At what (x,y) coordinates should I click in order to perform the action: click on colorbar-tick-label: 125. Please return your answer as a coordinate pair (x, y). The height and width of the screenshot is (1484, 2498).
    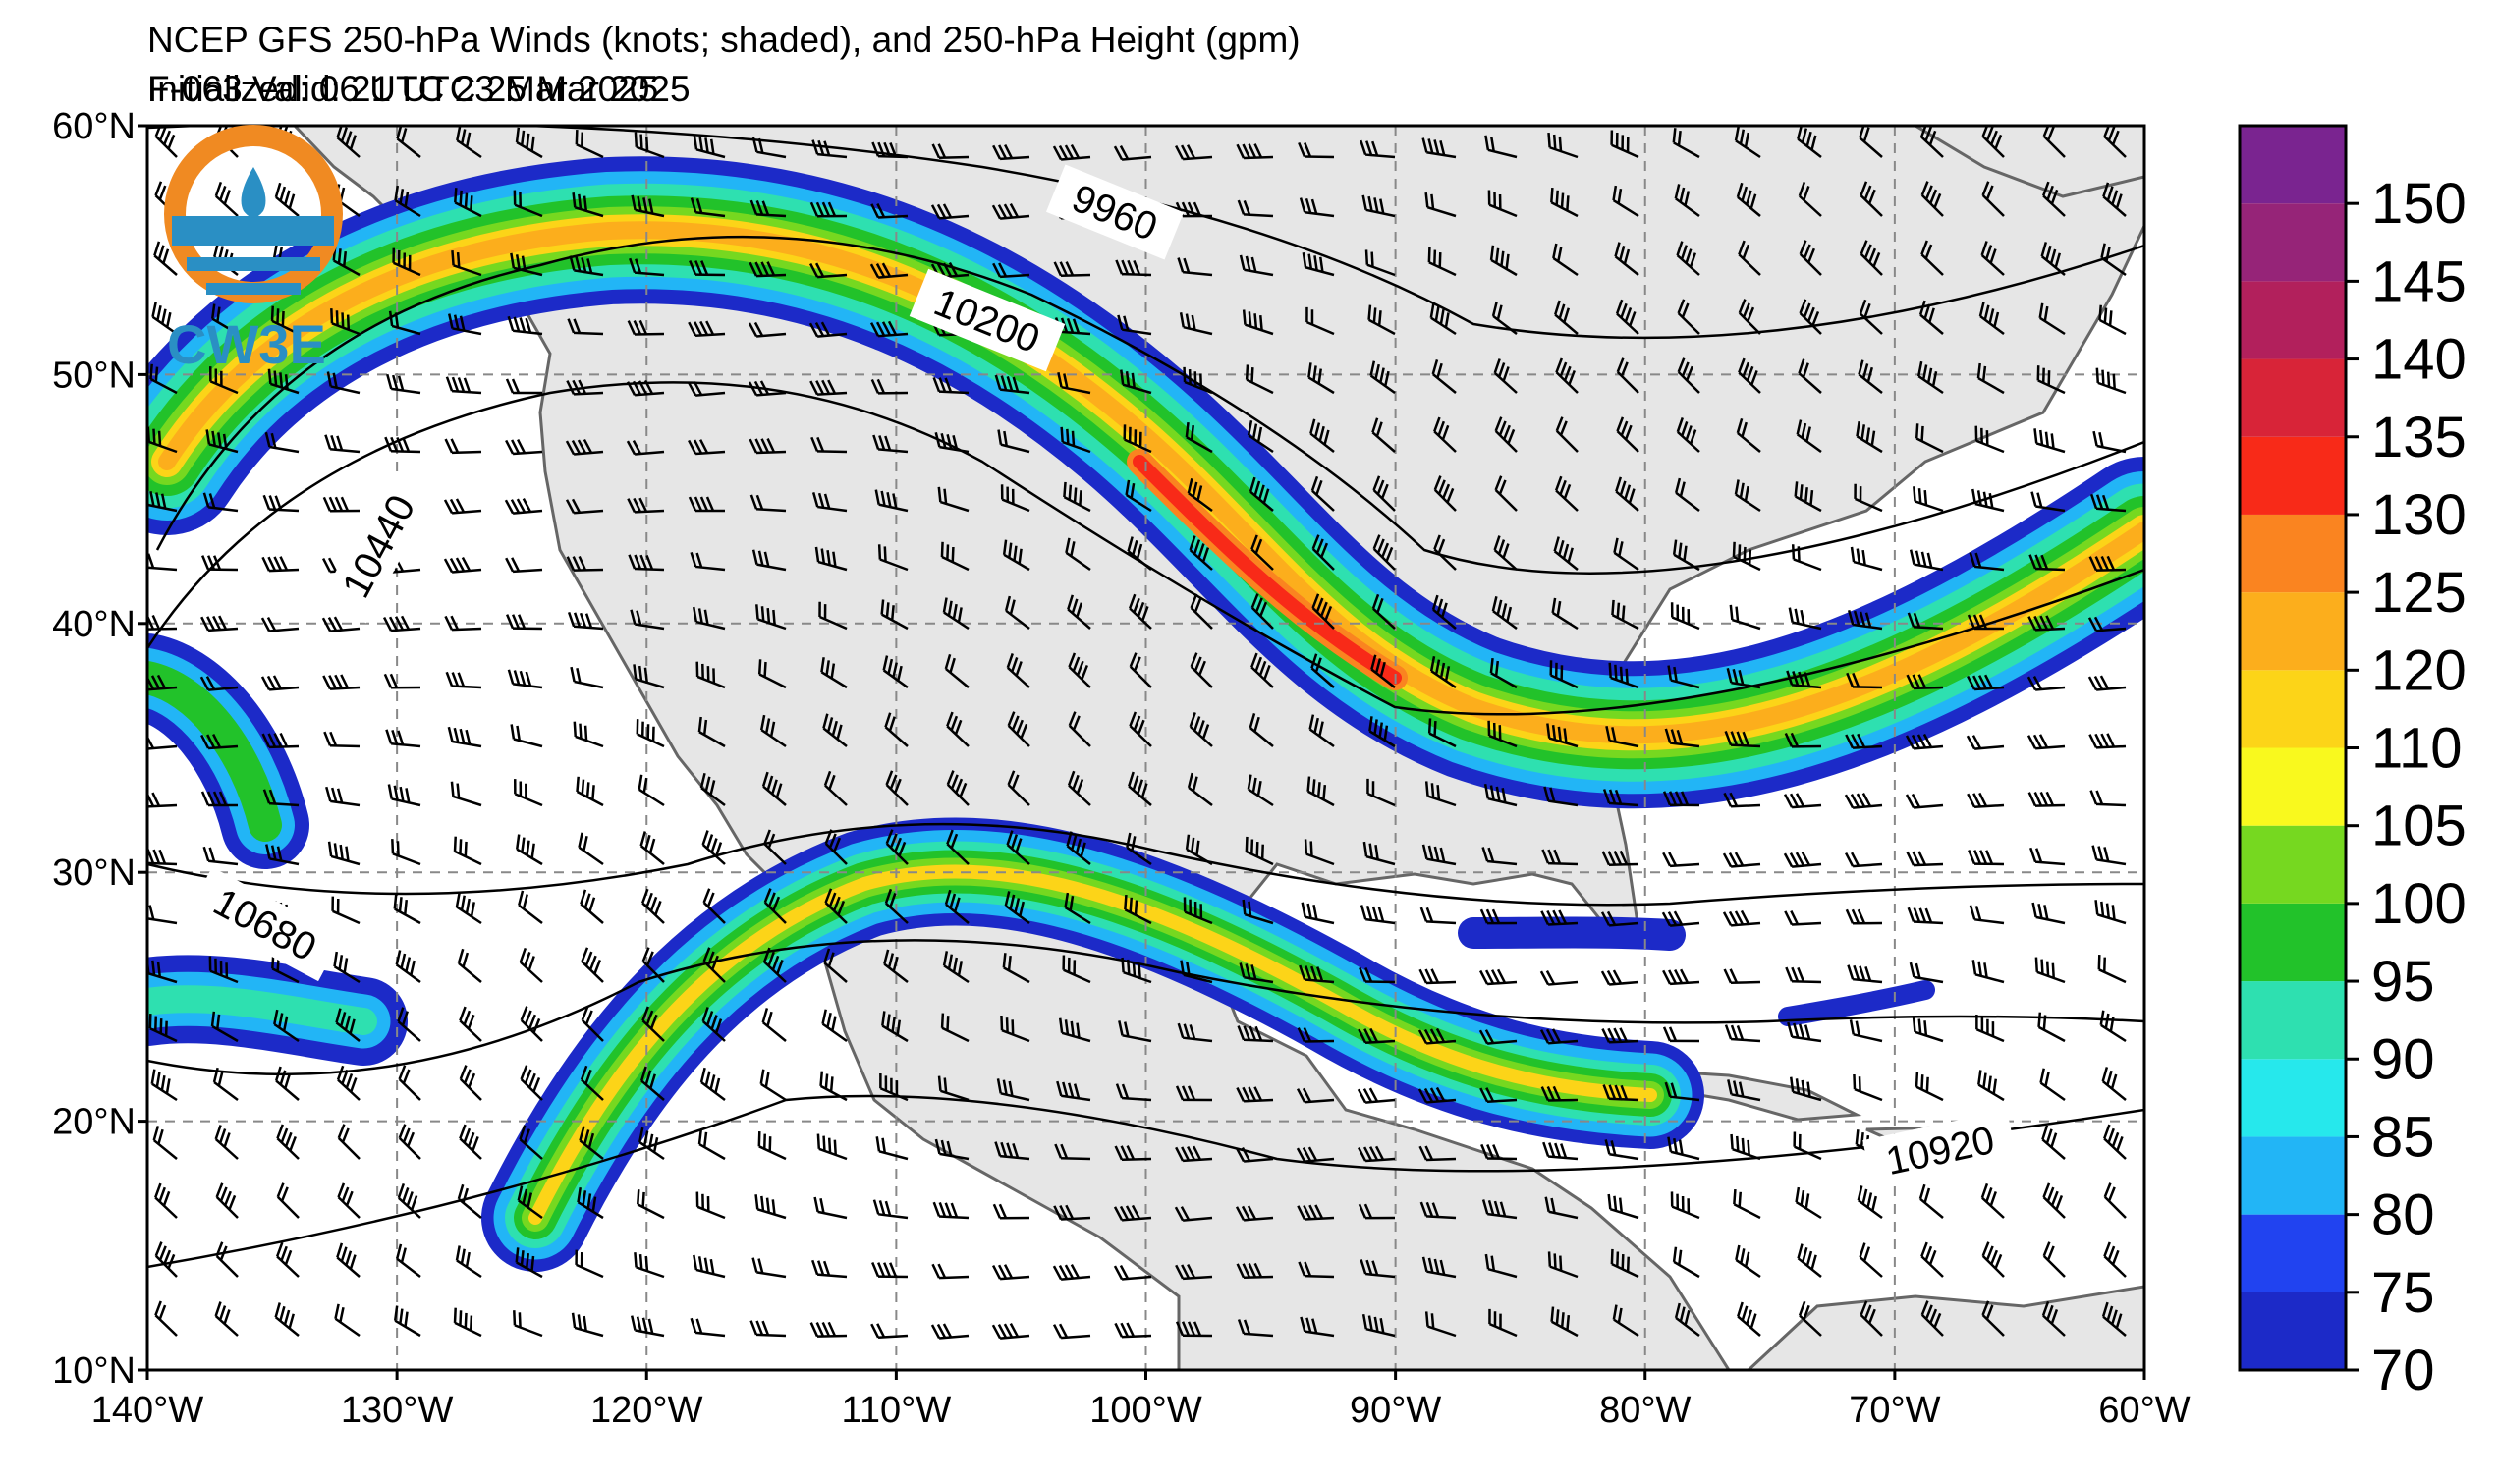
    Looking at the image, I should click on (2419, 593).